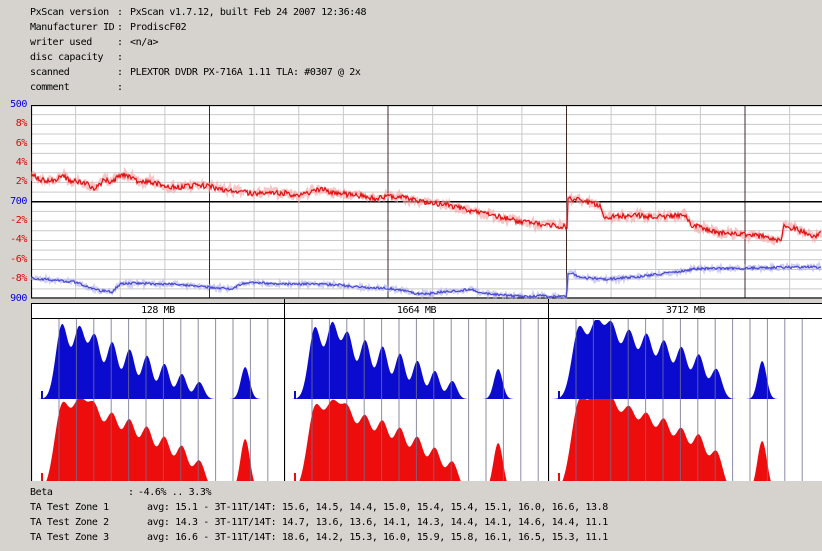  I want to click on y-axis-label: 2%, so click(21, 181).